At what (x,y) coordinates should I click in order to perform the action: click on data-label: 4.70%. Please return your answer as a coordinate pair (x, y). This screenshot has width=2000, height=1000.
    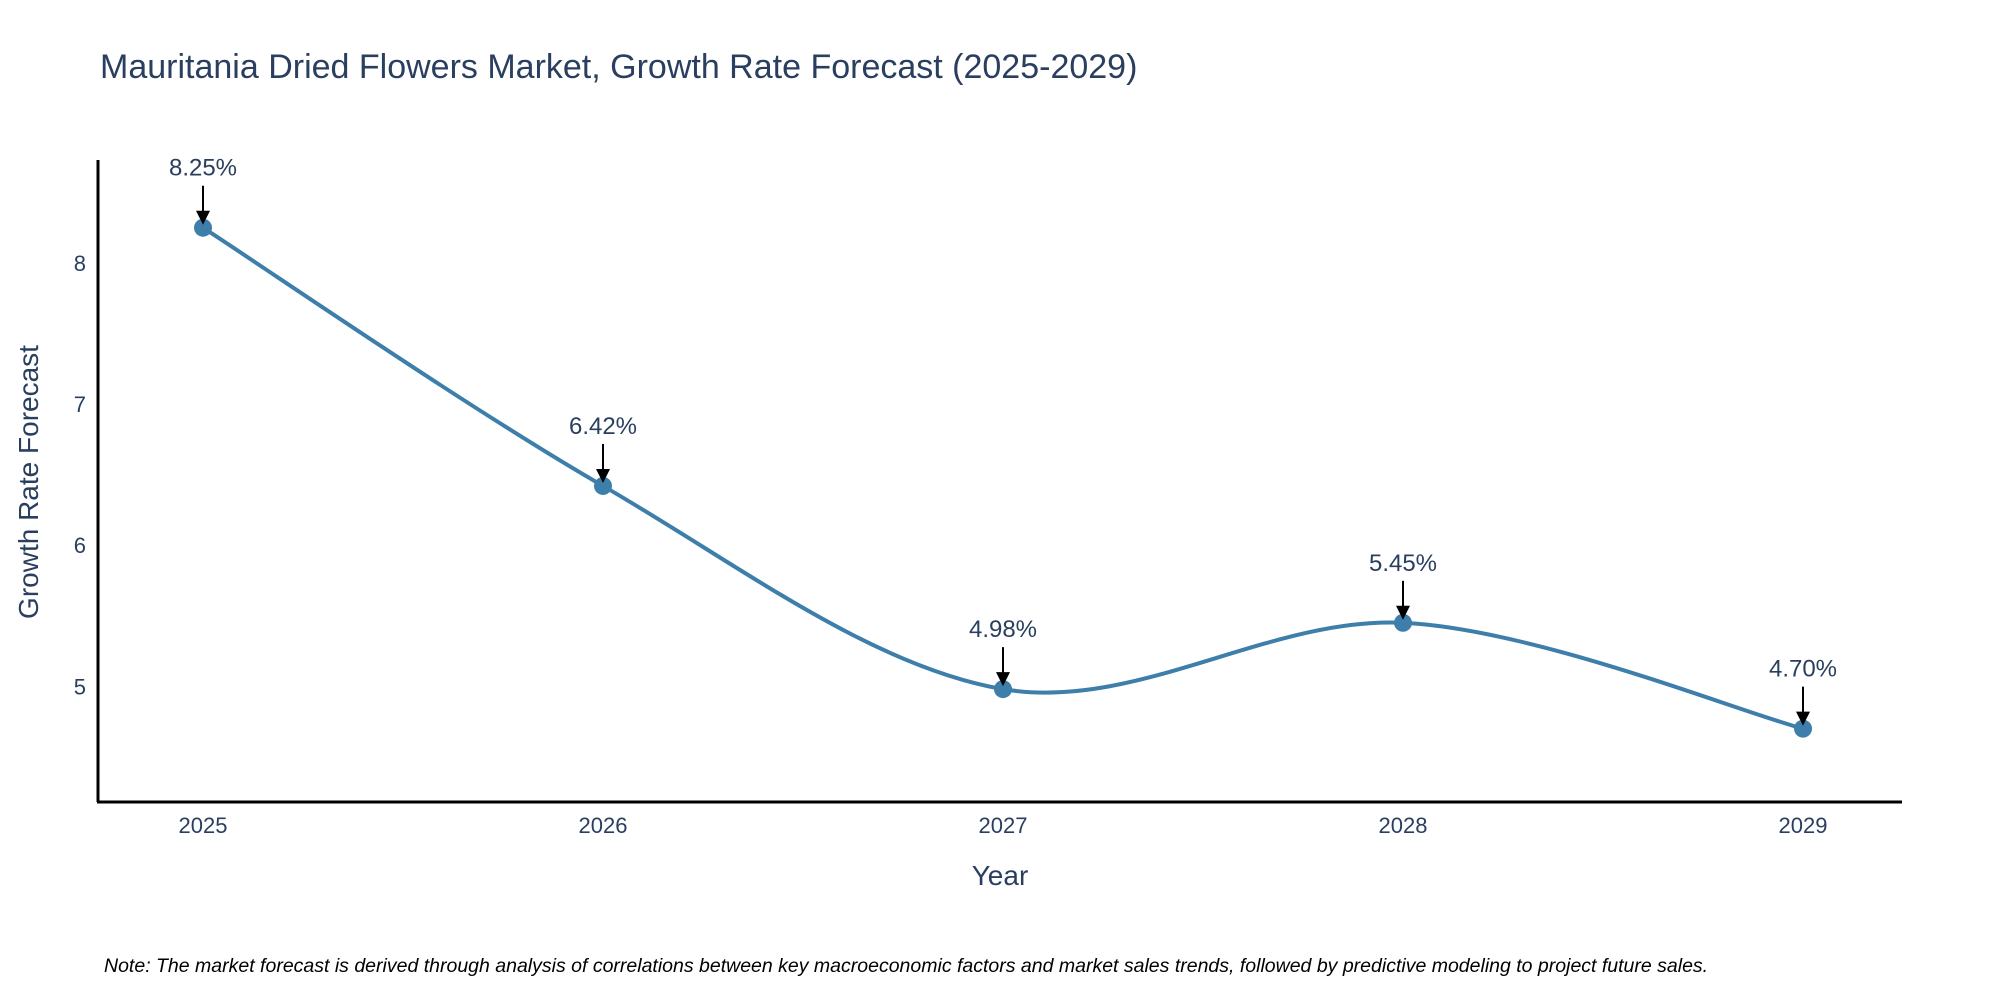
    Looking at the image, I should click on (1803, 669).